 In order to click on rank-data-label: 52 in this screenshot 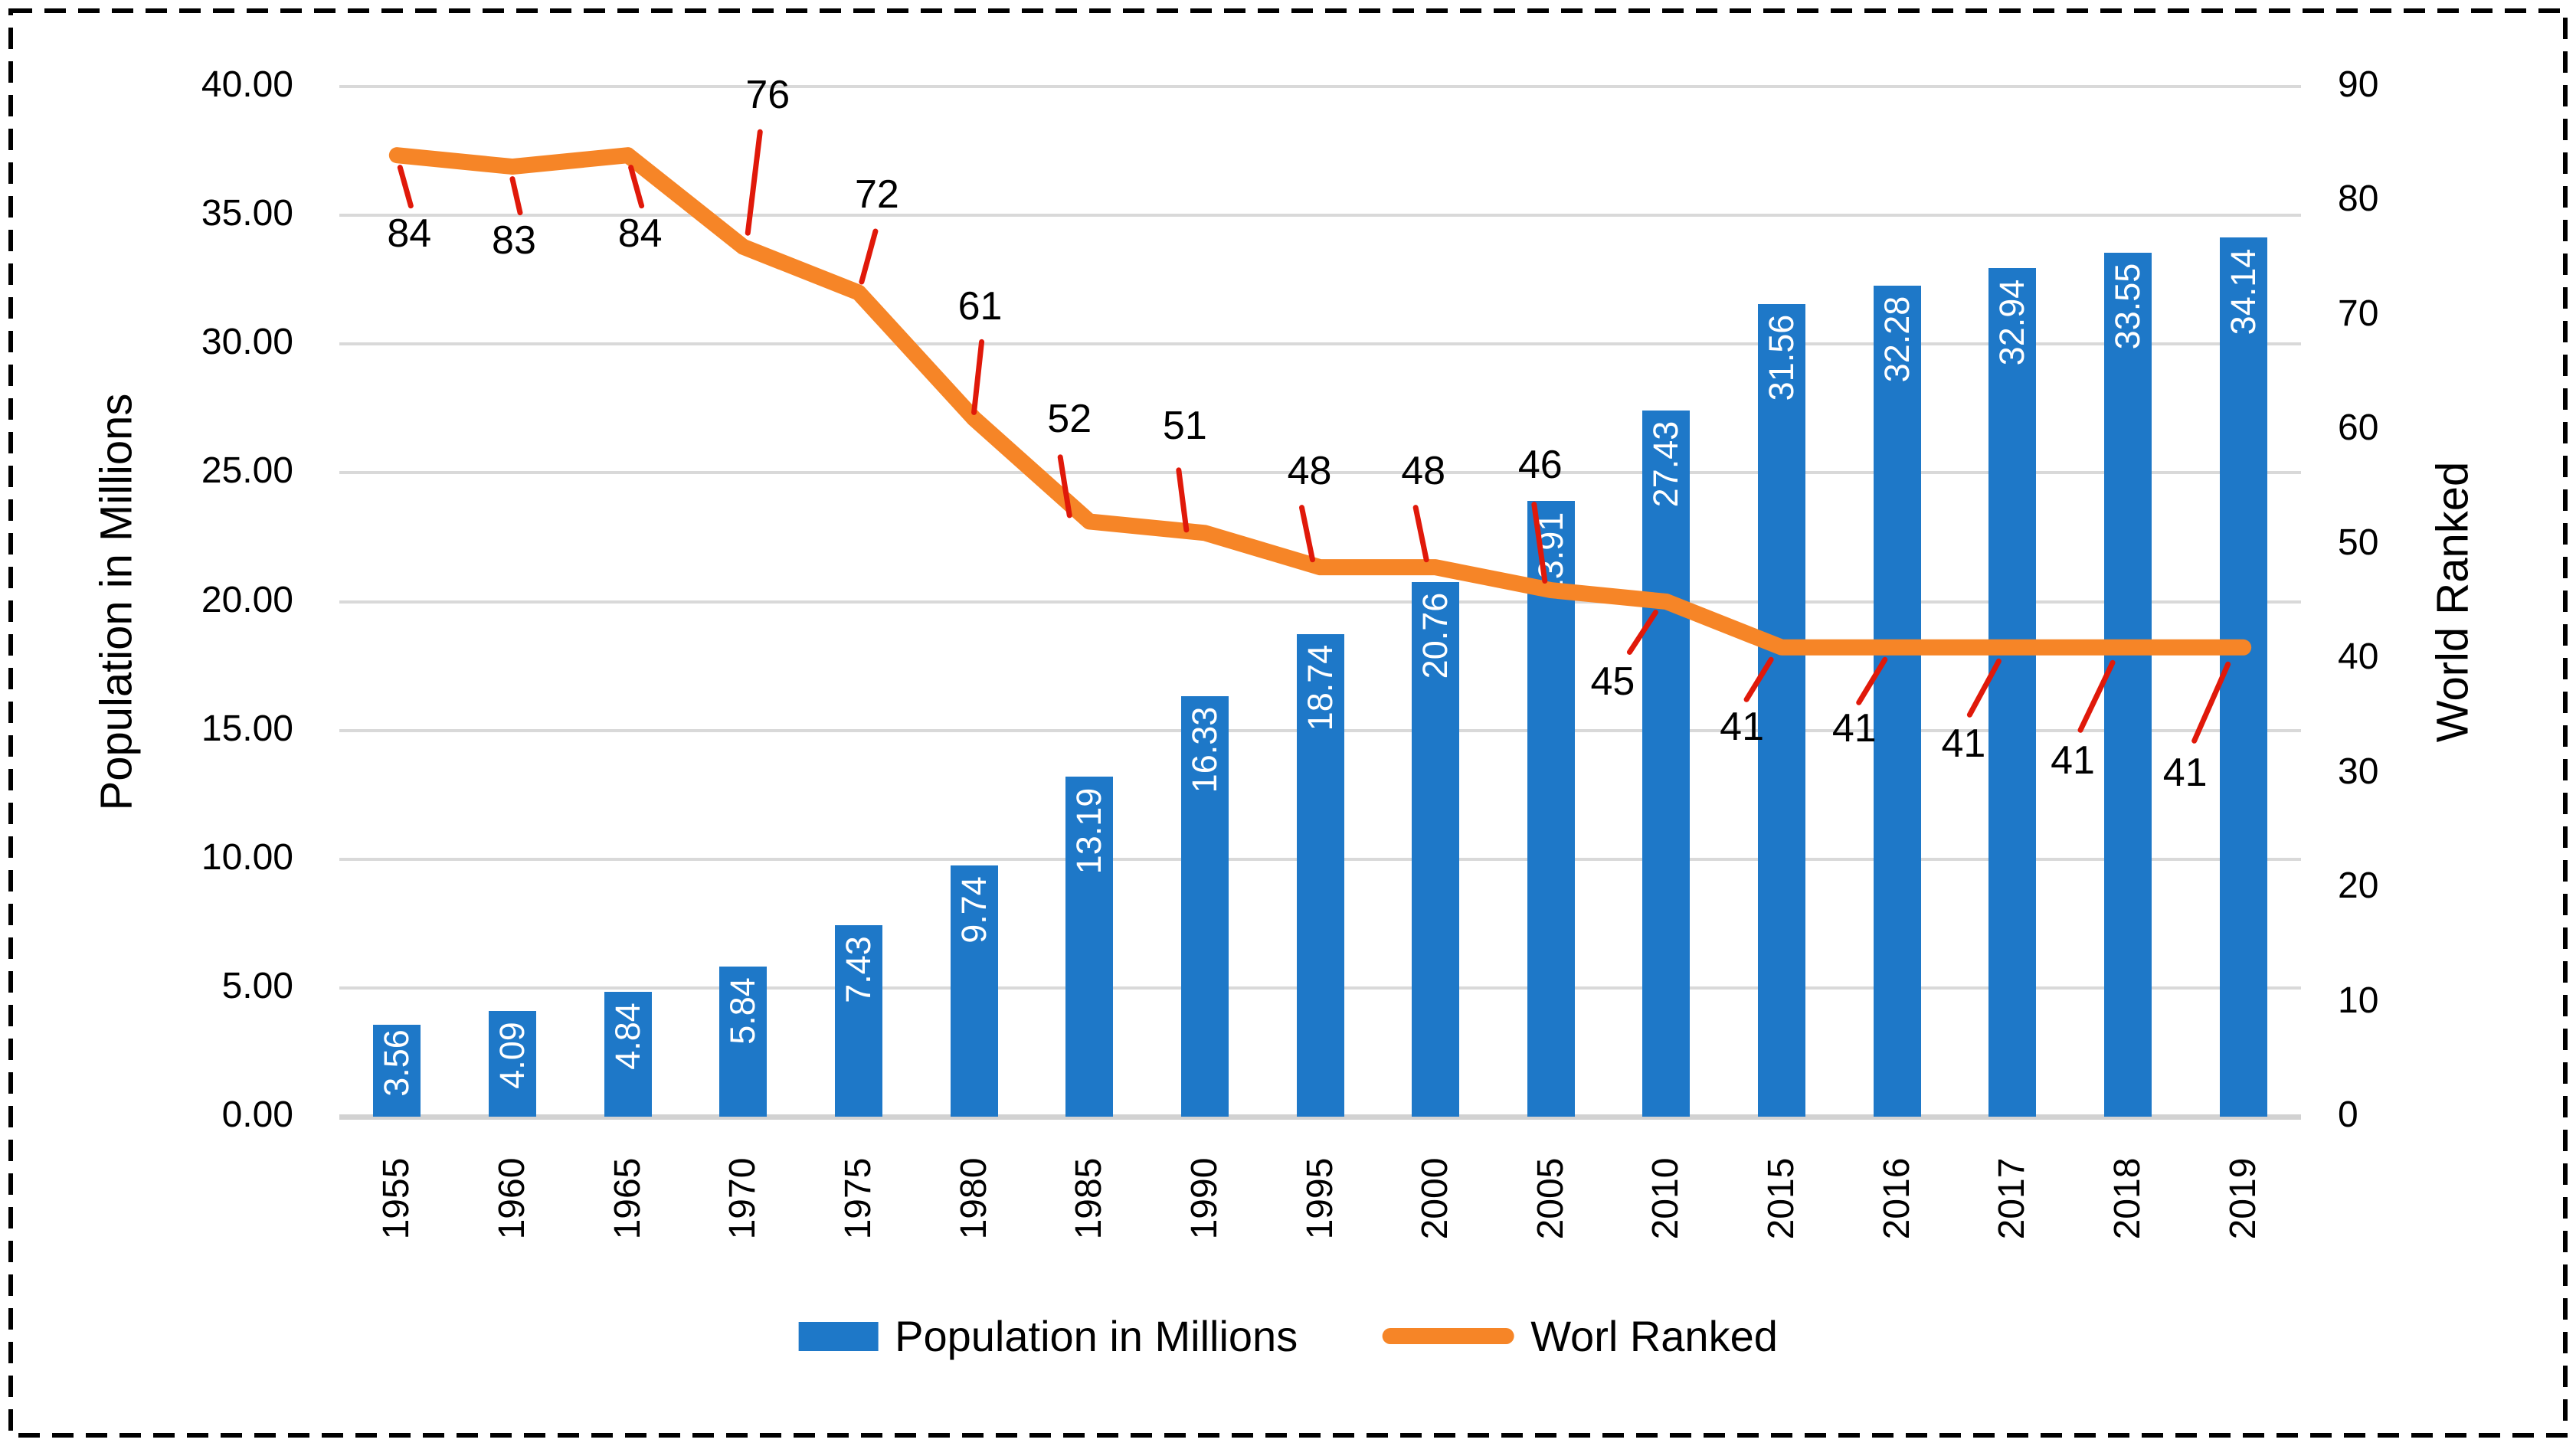, I will do `click(1069, 418)`.